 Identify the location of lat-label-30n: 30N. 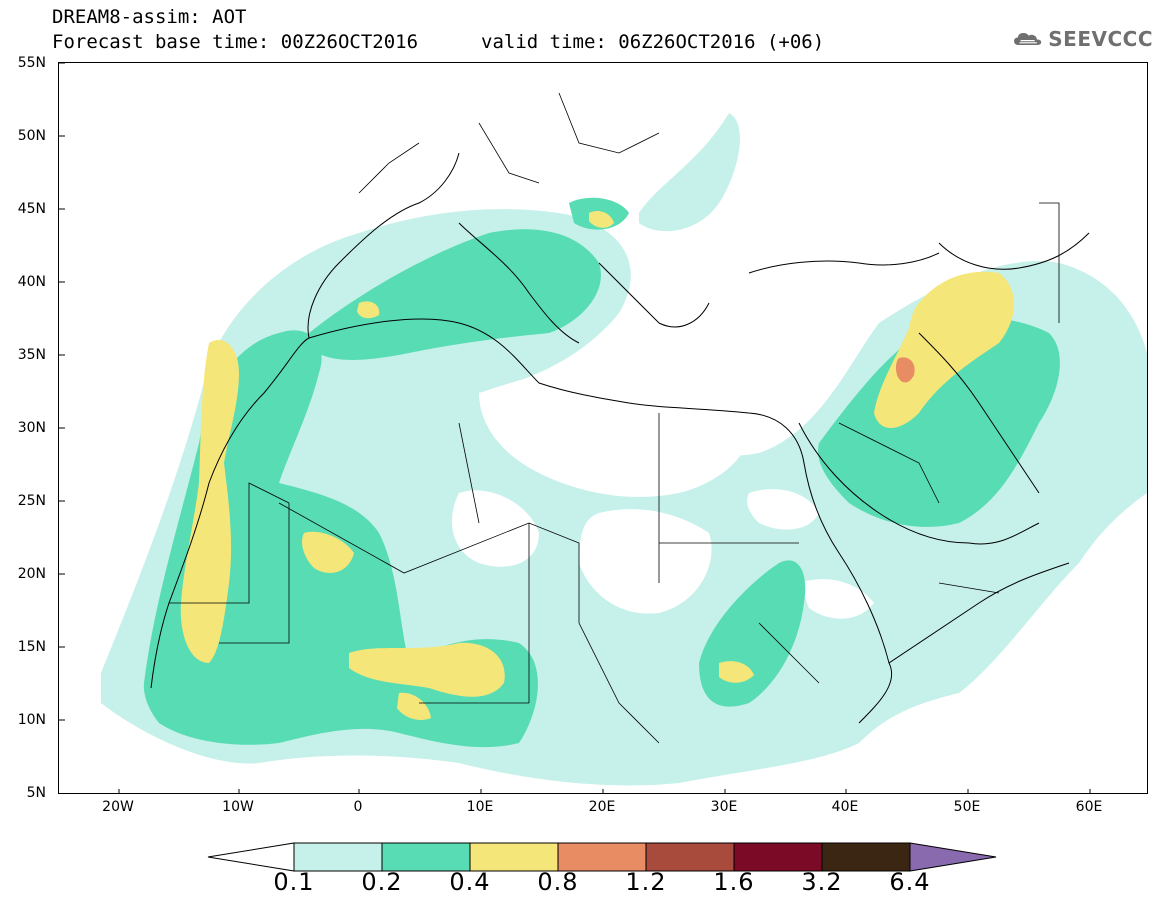
(31, 428).